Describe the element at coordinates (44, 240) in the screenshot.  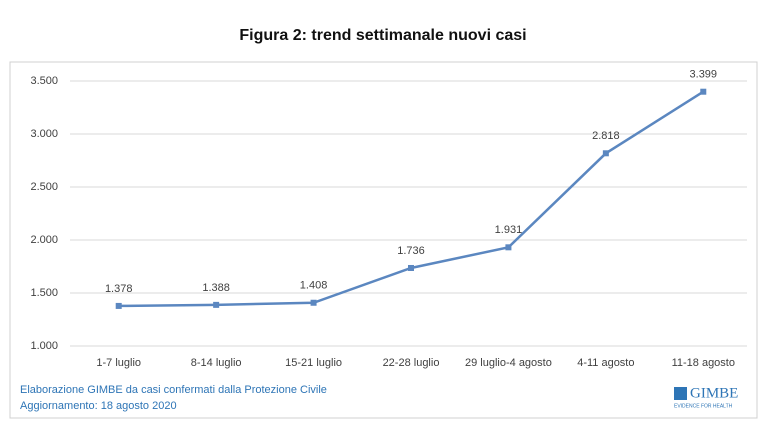
I see `y-tick-label: 2.000` at that location.